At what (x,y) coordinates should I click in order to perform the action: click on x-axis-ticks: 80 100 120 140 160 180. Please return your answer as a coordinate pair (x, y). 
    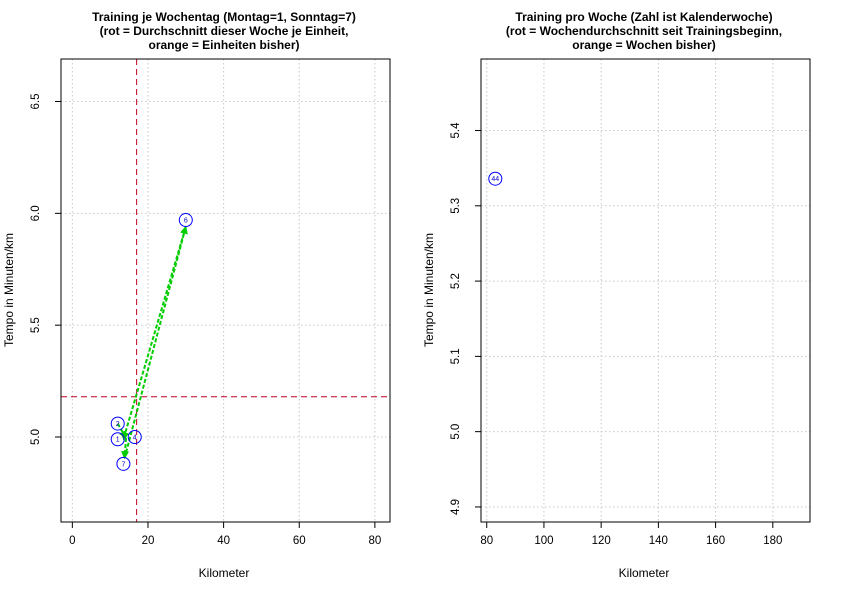
    Looking at the image, I should click on (631, 534).